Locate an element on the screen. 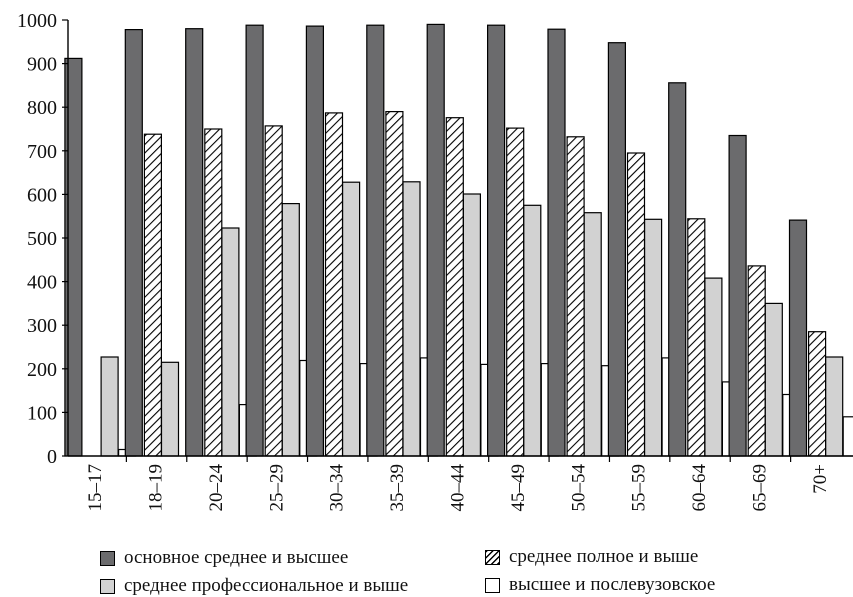 The width and height of the screenshot is (853, 597). bar-70--series-0 is located at coordinates (798, 338).